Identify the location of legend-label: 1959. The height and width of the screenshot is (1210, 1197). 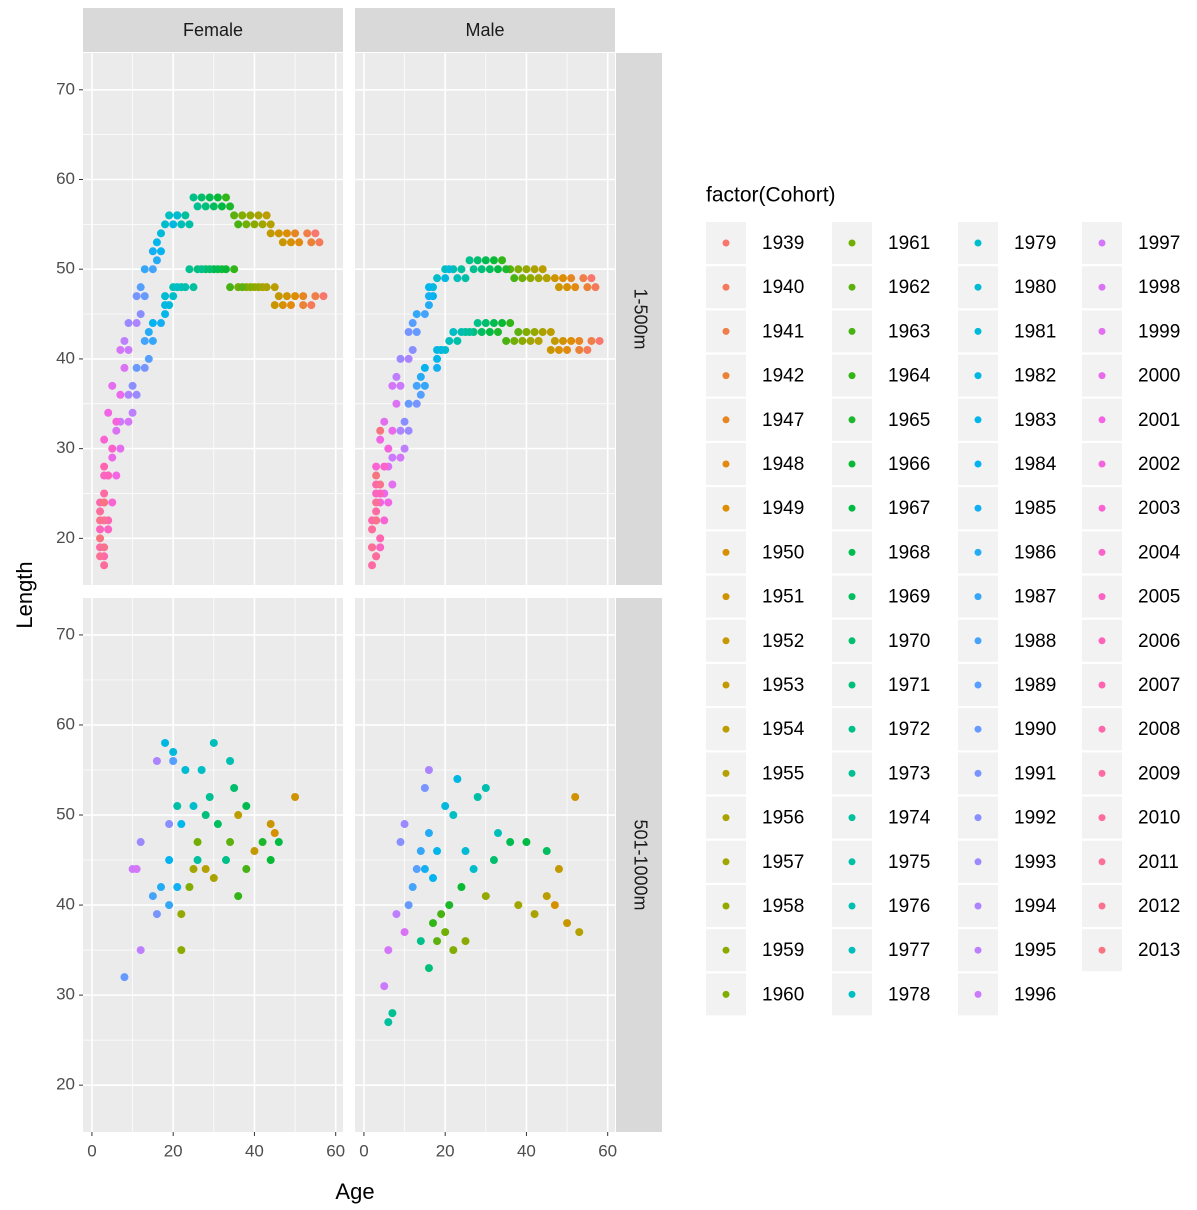
(783, 950).